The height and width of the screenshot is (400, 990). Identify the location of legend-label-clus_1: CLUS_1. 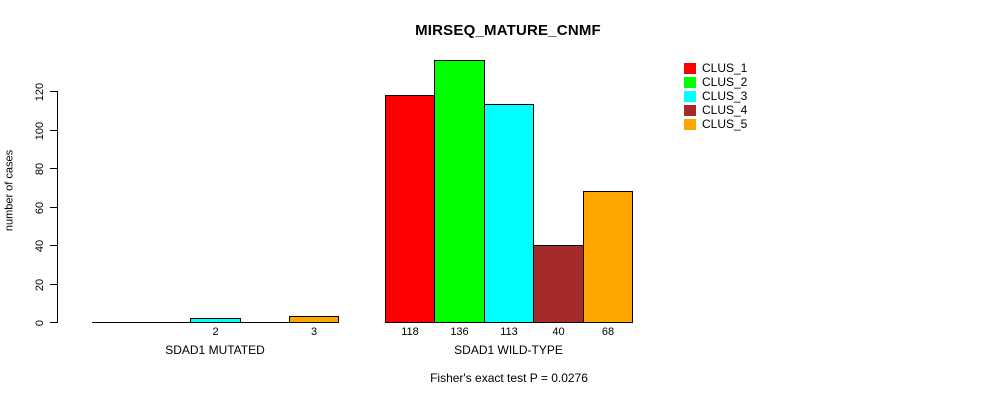
(725, 68).